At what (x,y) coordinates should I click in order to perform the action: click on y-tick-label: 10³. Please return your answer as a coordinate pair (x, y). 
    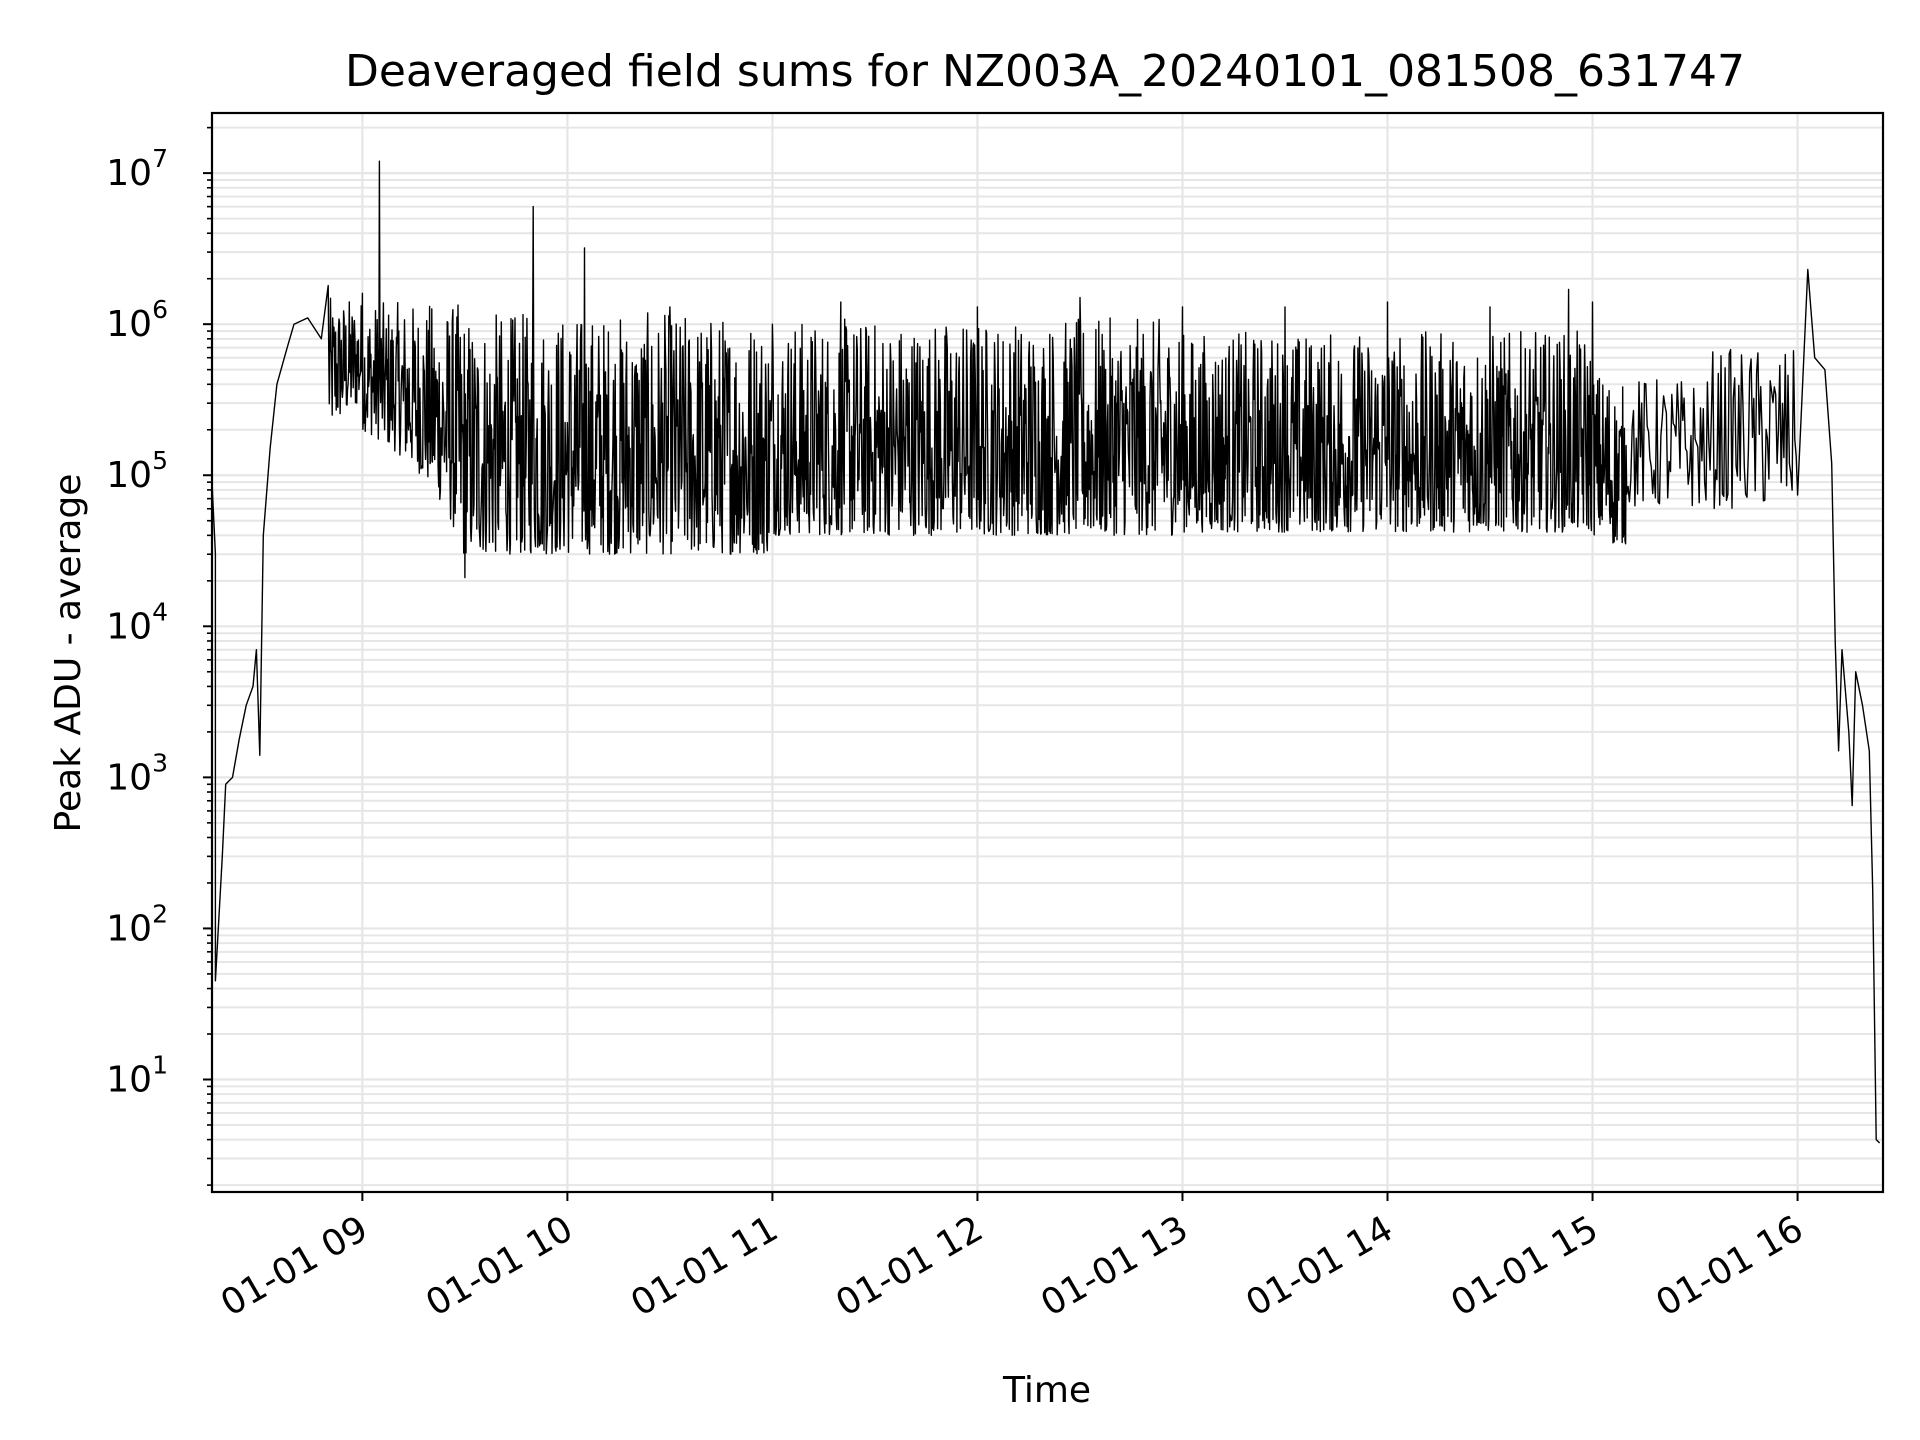
    Looking at the image, I should click on (137, 773).